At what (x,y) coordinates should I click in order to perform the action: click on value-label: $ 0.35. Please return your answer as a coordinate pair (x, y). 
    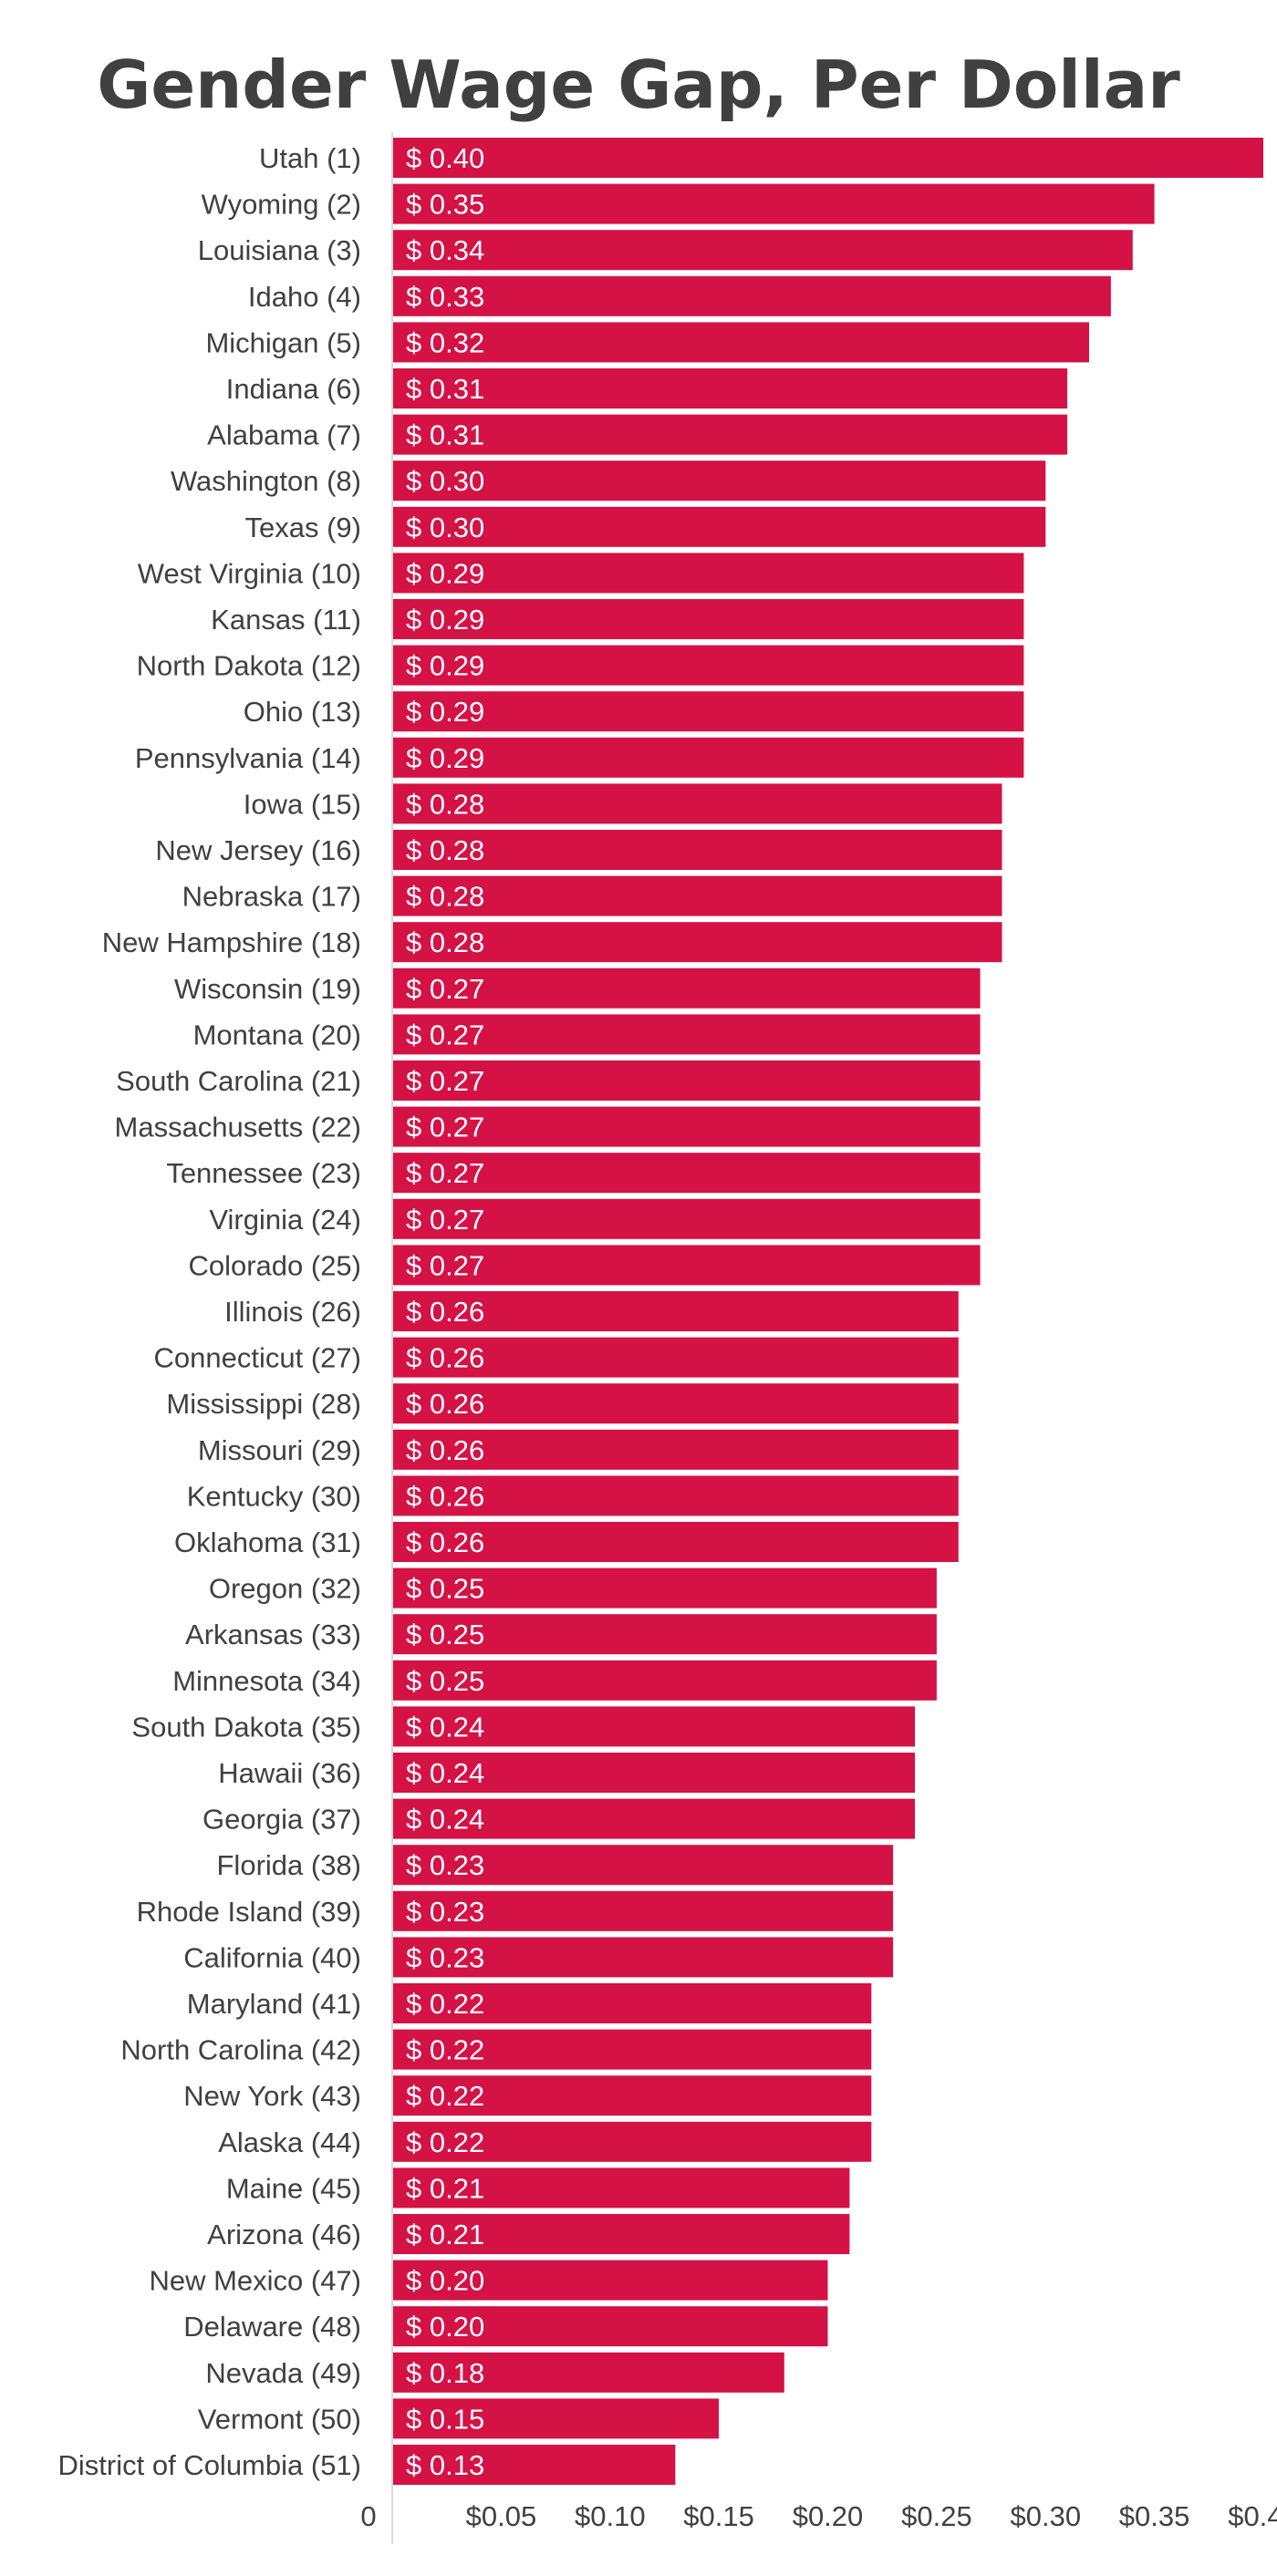
    Looking at the image, I should click on (445, 205).